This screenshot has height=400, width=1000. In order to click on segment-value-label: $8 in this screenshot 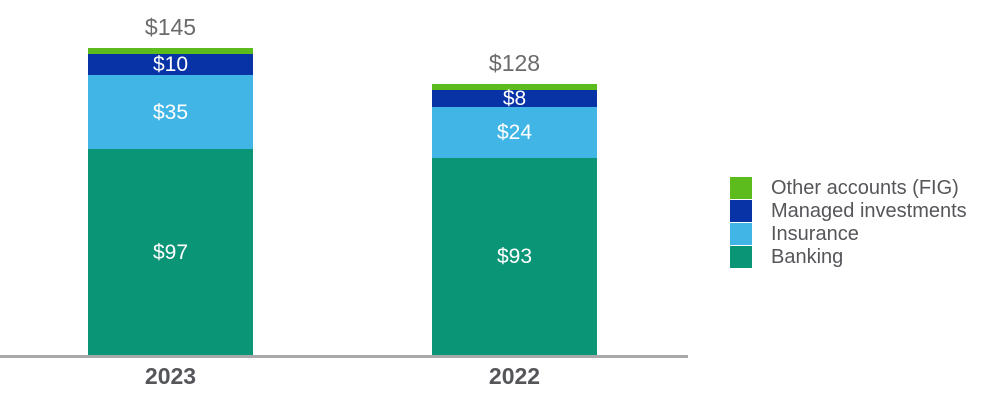, I will do `click(514, 98)`.